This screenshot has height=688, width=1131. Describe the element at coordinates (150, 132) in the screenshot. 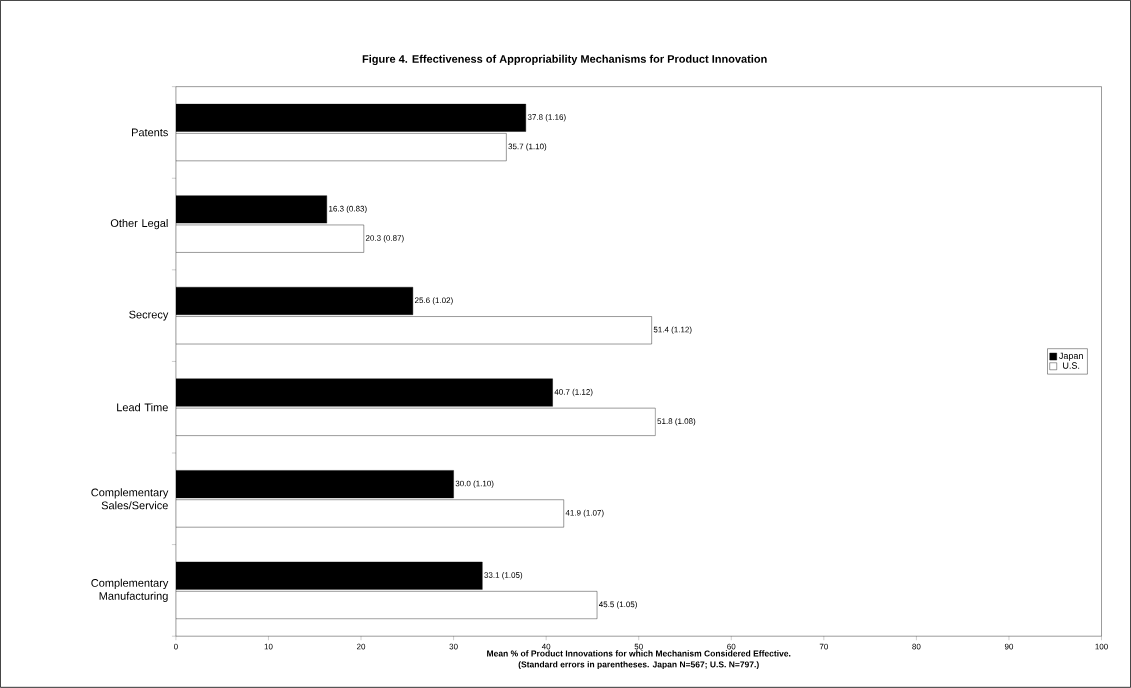

I see `y-tick-label: Patents` at that location.